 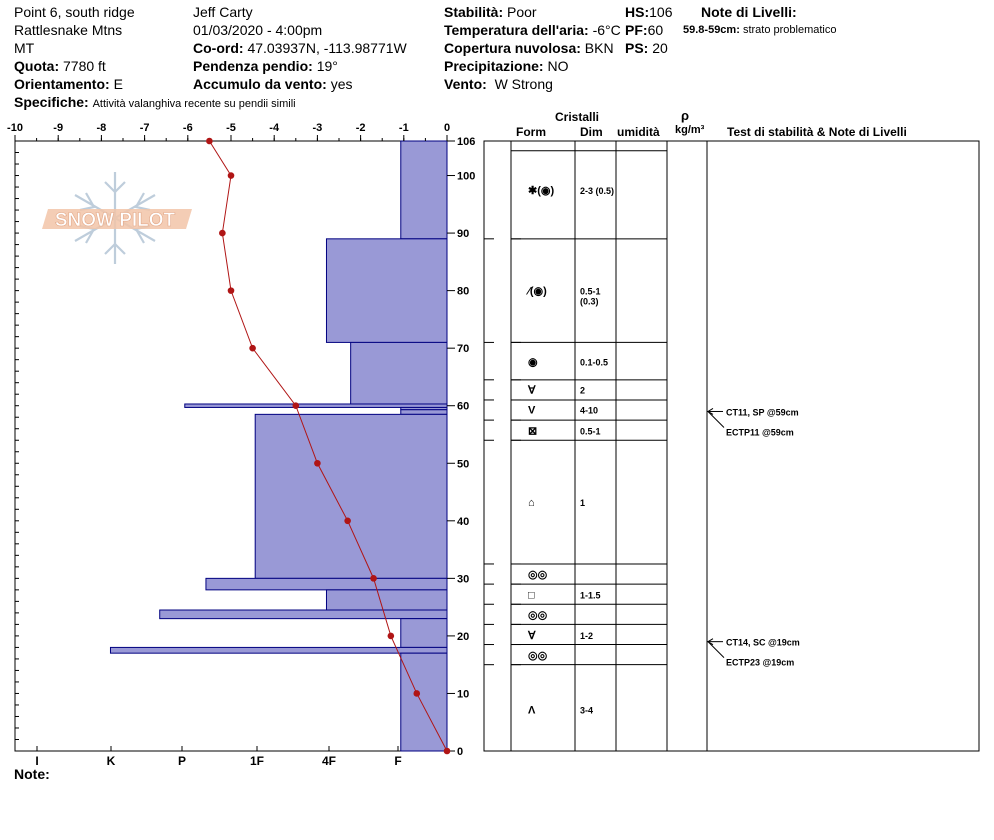 I want to click on temp-tick-label: -9, so click(x=58, y=128).